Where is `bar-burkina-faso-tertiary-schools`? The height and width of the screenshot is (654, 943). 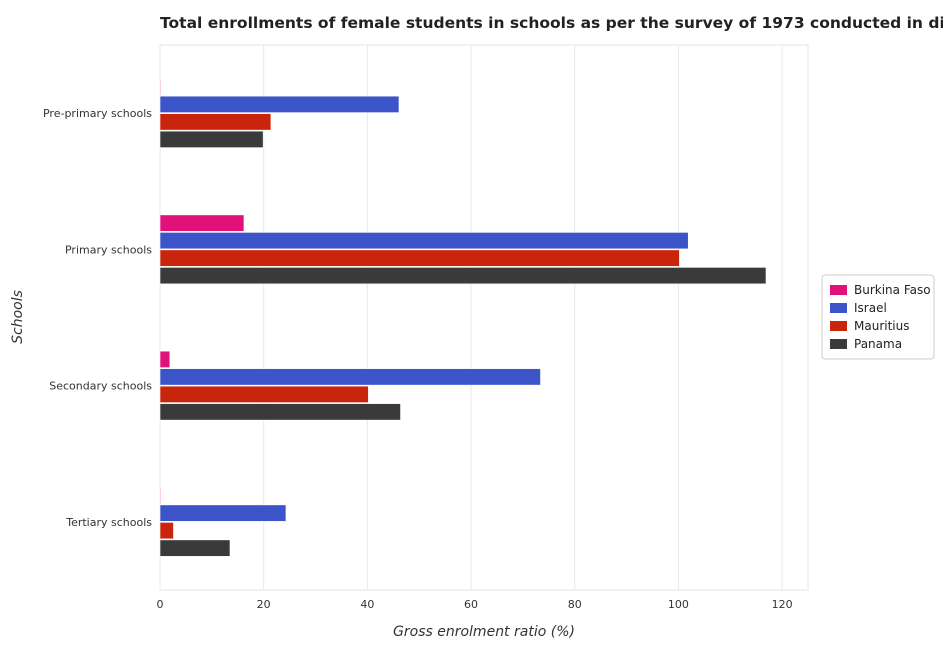
bar-burkina-faso-tertiary-schools is located at coordinates (160, 496).